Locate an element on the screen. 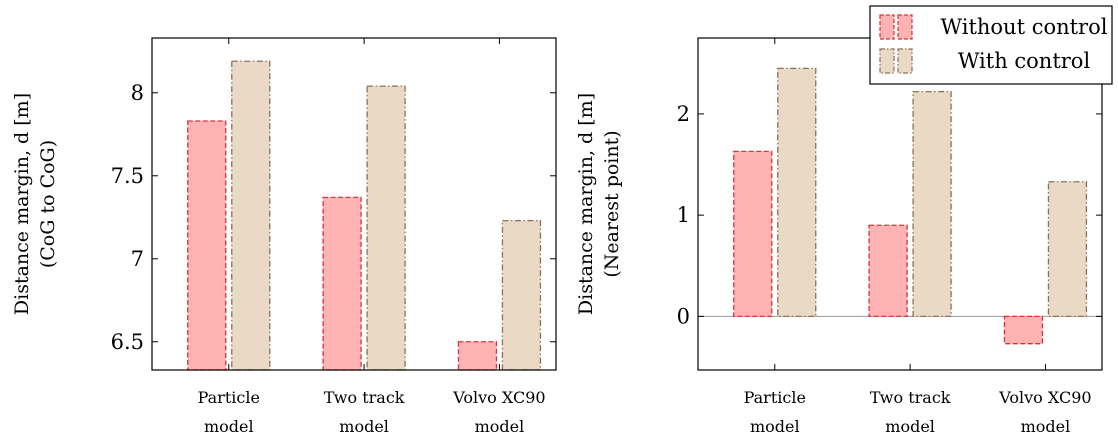  y-tick-label: 1 is located at coordinates (683, 215).